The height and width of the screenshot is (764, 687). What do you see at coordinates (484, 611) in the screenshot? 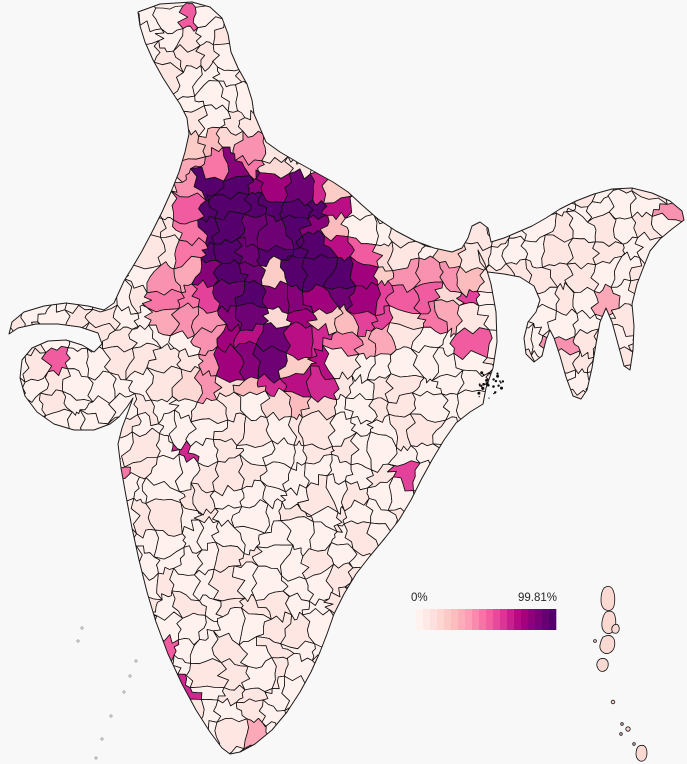
I see `color-legend: 0% 99.81%` at bounding box center [484, 611].